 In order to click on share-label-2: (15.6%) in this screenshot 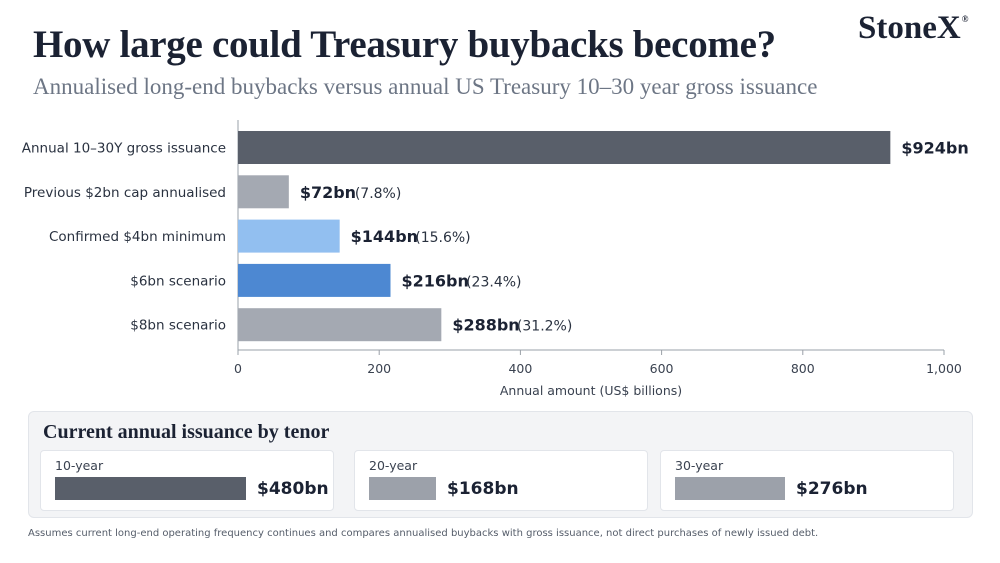, I will do `click(442, 238)`.